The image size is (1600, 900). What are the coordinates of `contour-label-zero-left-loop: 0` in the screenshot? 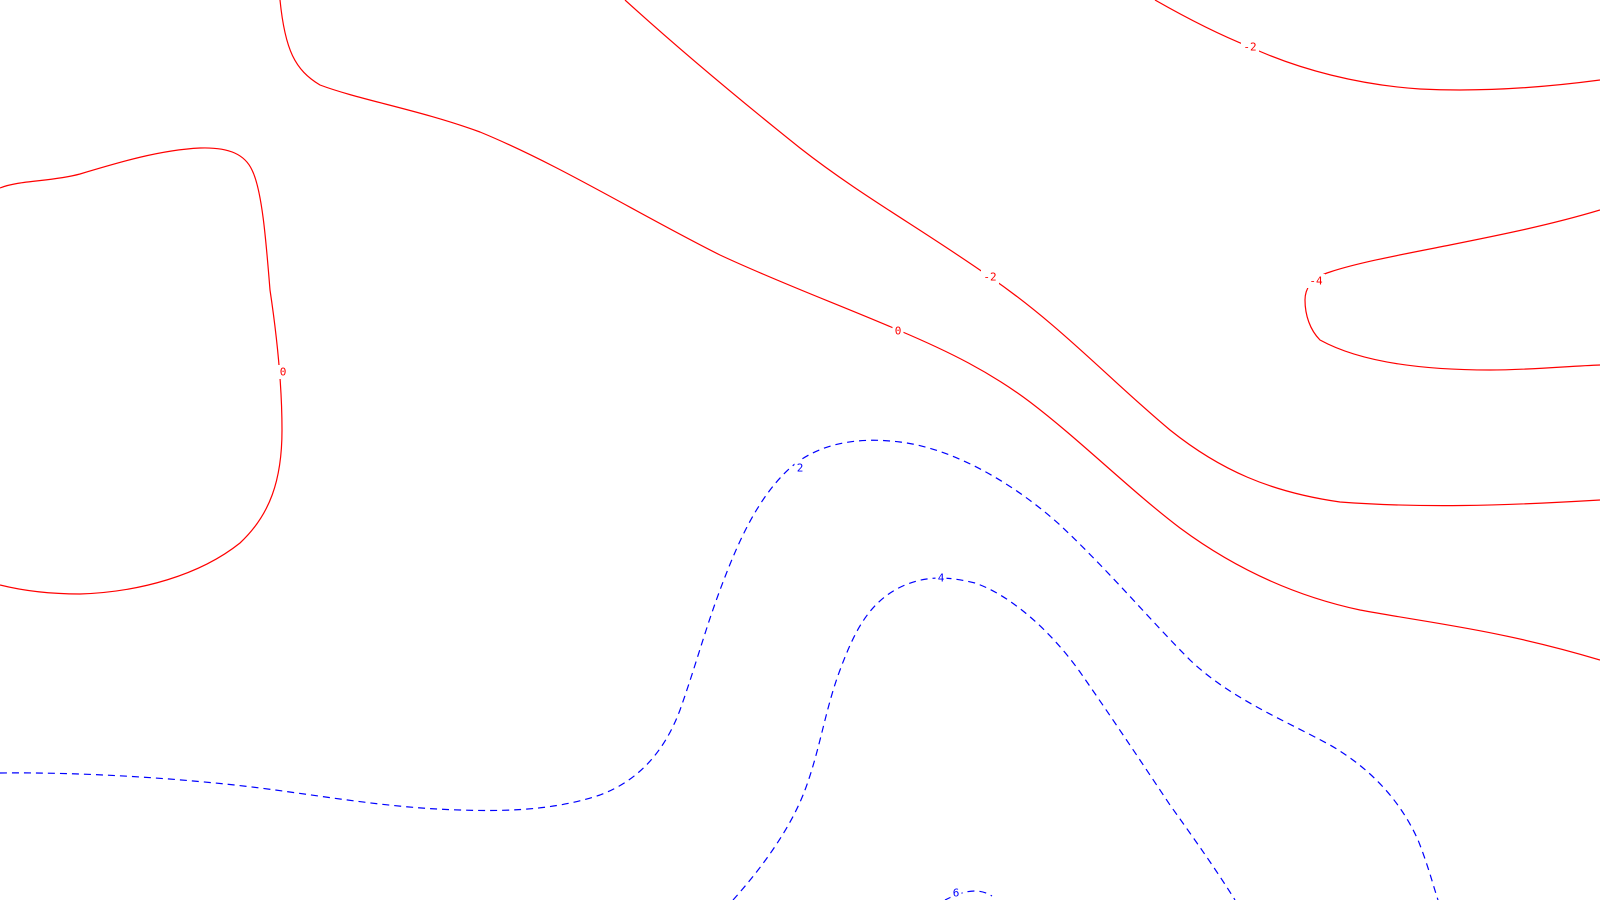 It's located at (283, 372).